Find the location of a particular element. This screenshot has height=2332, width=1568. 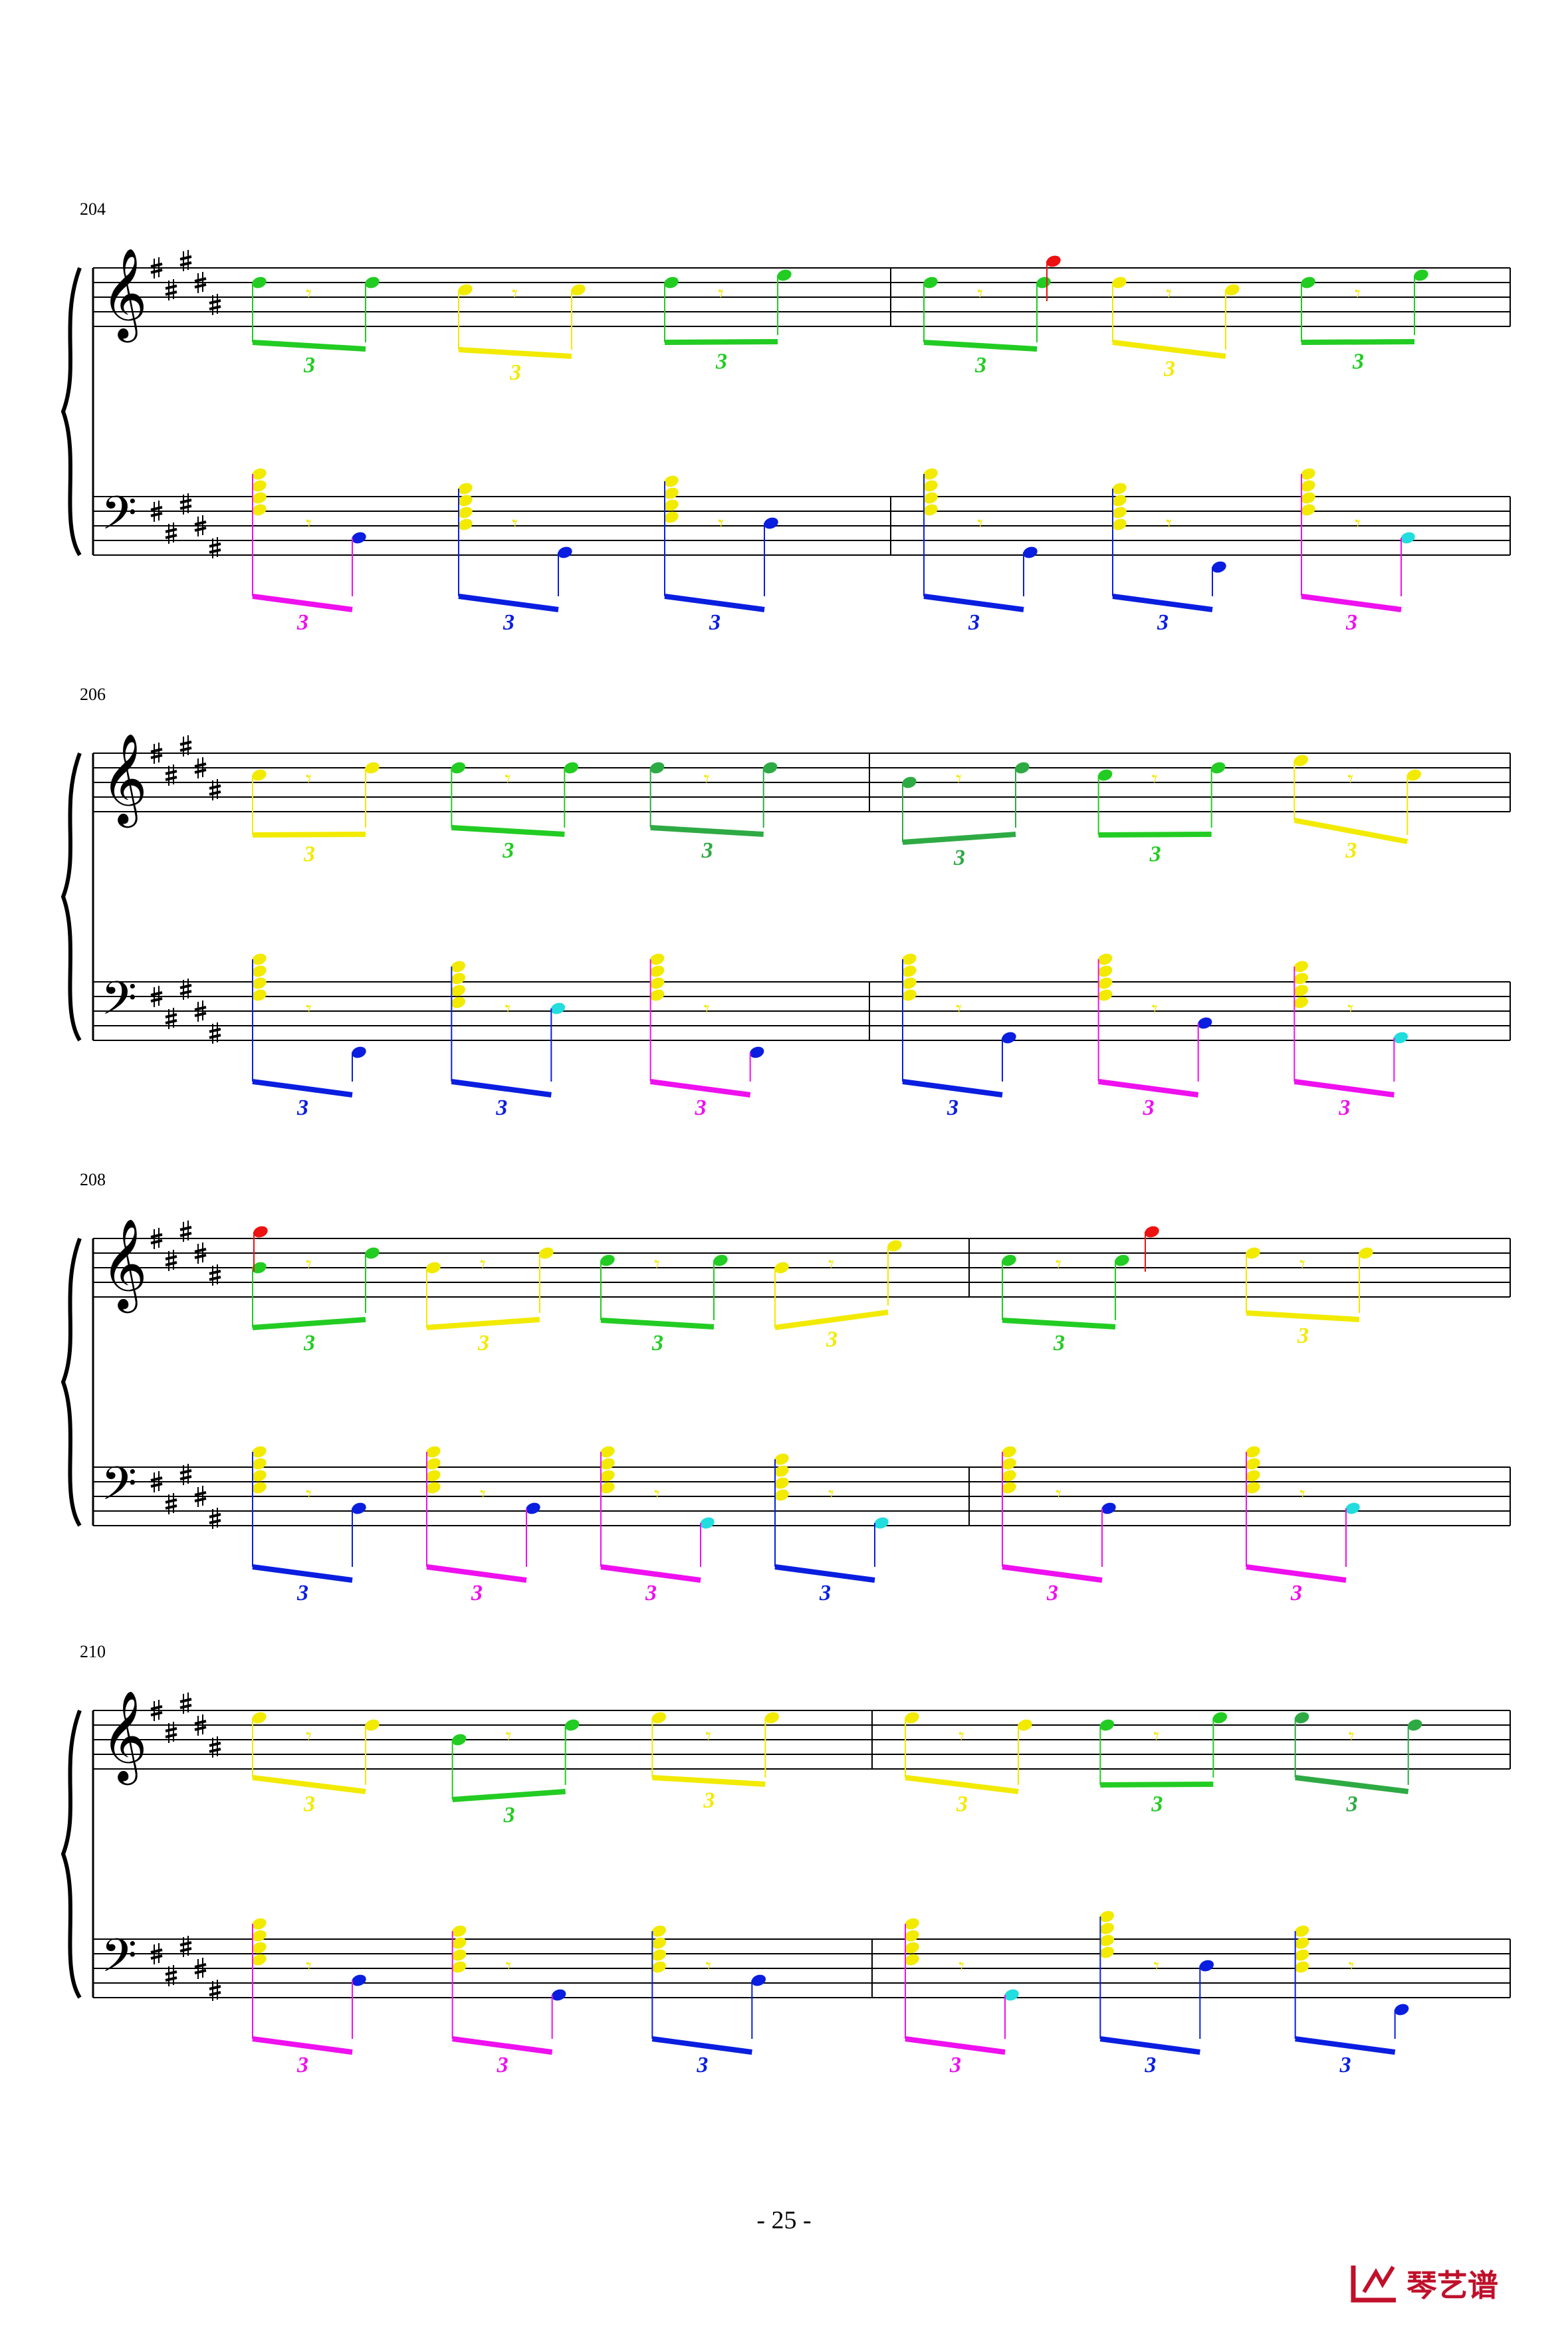

logo-text: 琴艺谱 is located at coordinates (1452, 2285).